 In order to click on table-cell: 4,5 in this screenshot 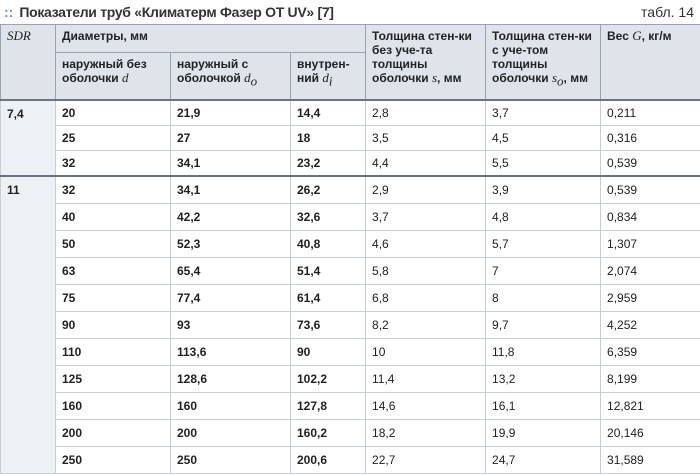, I will do `click(543, 138)`.